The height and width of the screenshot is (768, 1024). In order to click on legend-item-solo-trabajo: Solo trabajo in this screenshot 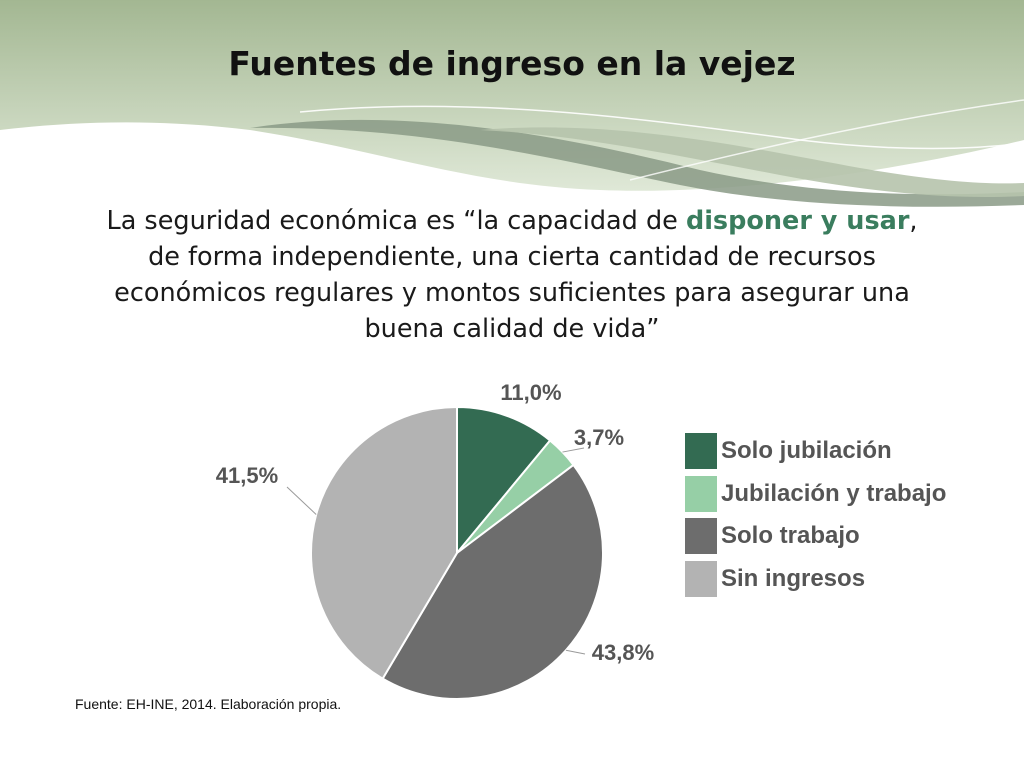, I will do `click(815, 536)`.